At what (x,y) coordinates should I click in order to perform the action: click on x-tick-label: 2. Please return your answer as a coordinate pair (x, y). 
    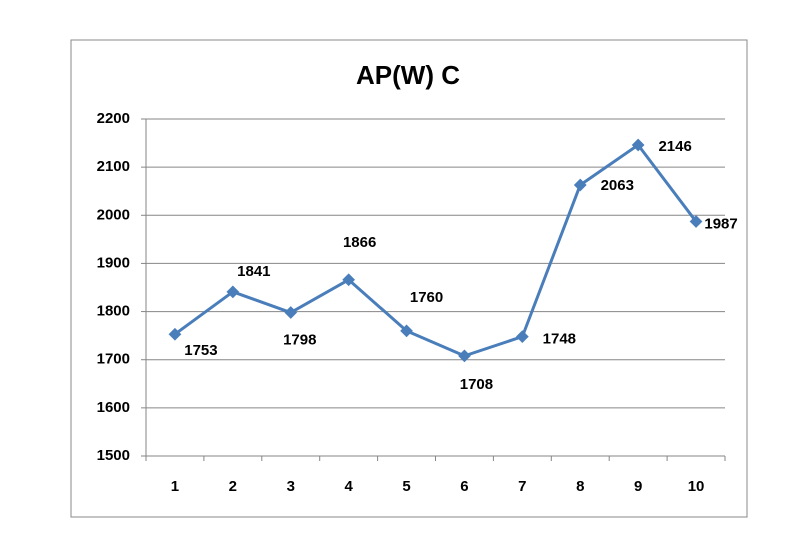
    Looking at the image, I should click on (233, 486).